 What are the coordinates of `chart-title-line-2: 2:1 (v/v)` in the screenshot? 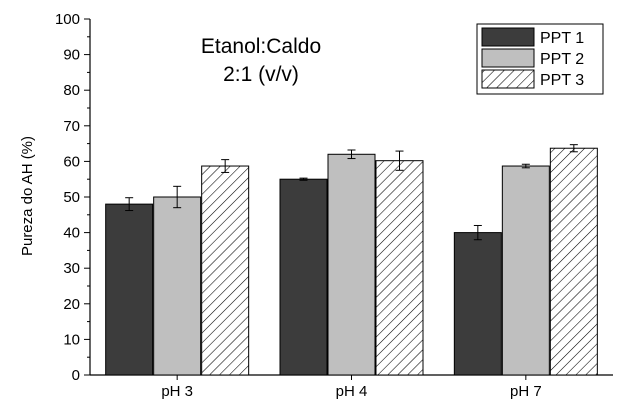 It's located at (261, 74).